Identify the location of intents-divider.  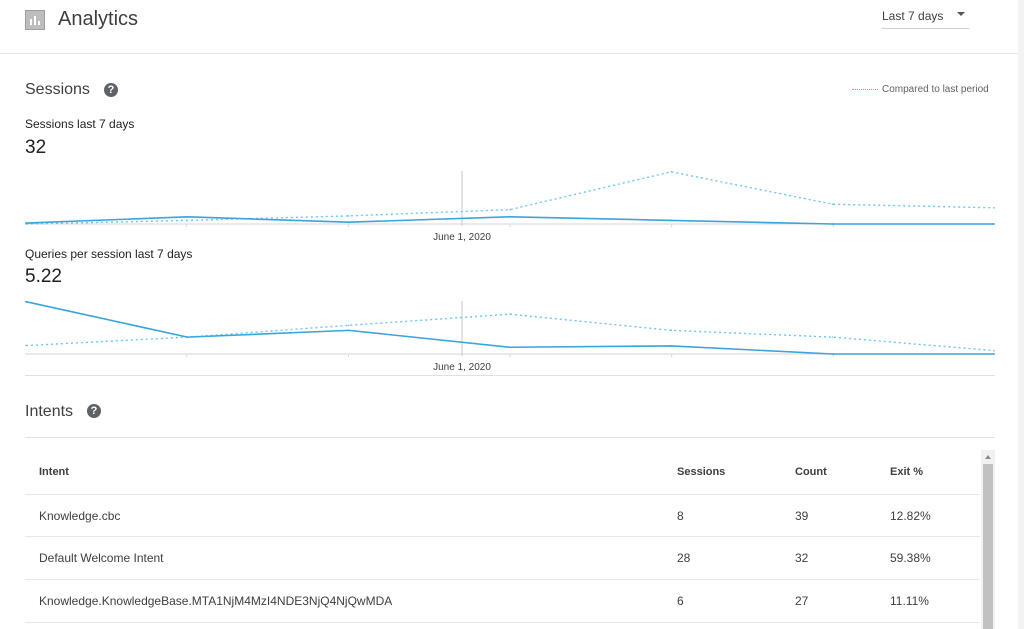
(510, 437).